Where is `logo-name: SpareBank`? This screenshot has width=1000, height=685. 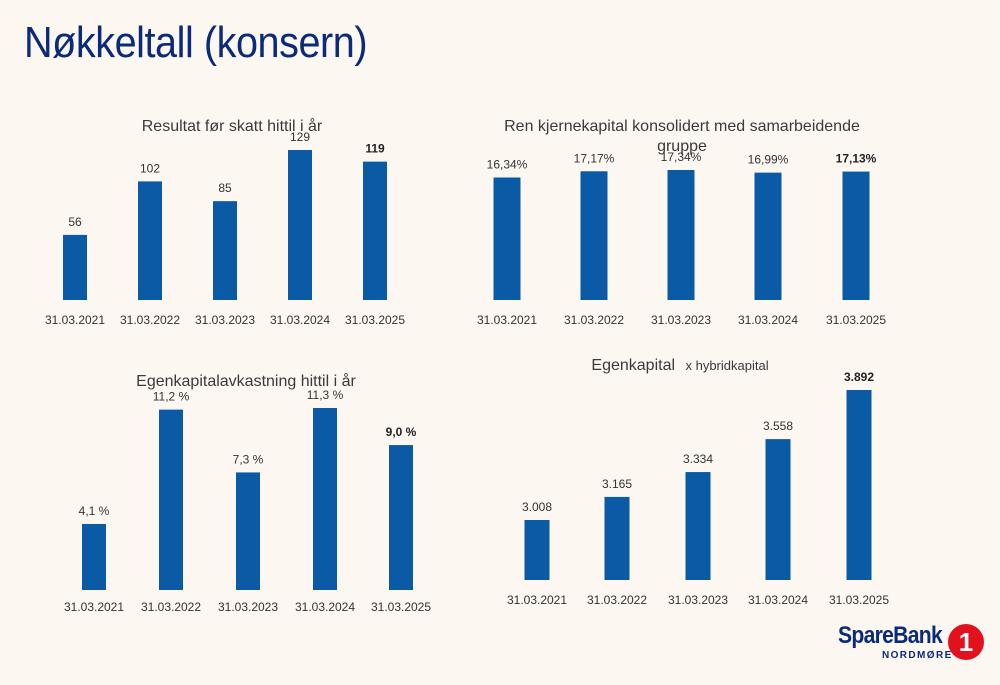 logo-name: SpareBank is located at coordinates (890, 635).